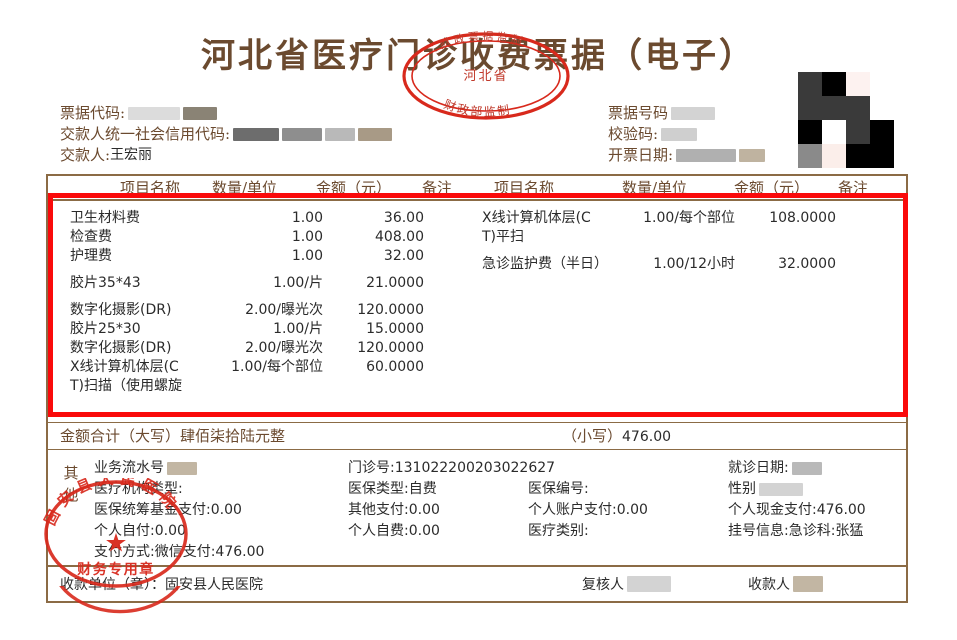 This screenshot has height=640, width=957. What do you see at coordinates (168, 510) in the screenshot?
I see `field-pooled-fund-payment: 医保统筹基金支付:0.00` at bounding box center [168, 510].